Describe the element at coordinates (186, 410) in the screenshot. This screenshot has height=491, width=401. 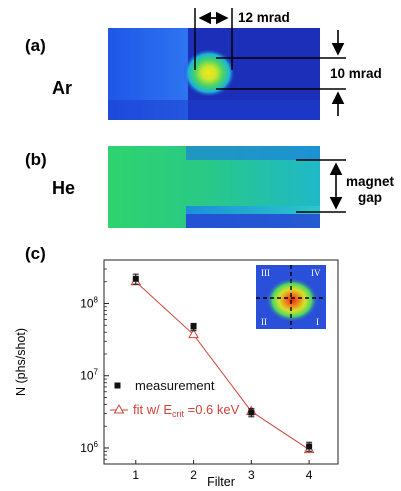
I see `legend-fit-label: fit w/ Ecrit =0.6 keV` at that location.